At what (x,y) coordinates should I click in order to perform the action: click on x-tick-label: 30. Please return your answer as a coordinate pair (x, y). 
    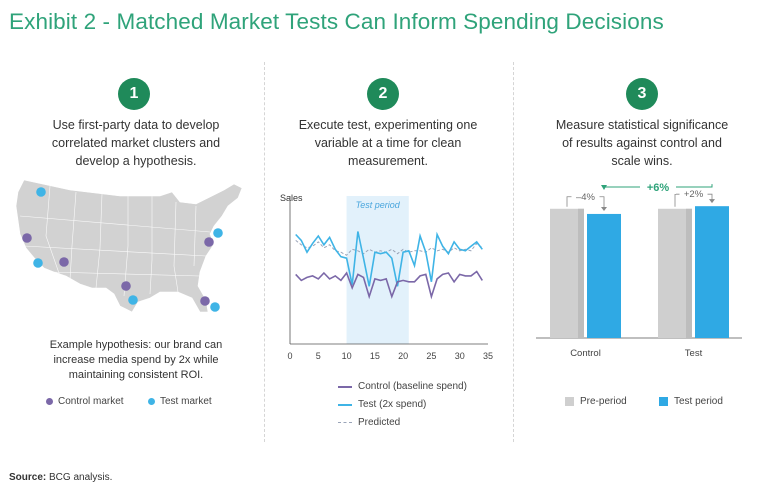
    Looking at the image, I should click on (460, 356).